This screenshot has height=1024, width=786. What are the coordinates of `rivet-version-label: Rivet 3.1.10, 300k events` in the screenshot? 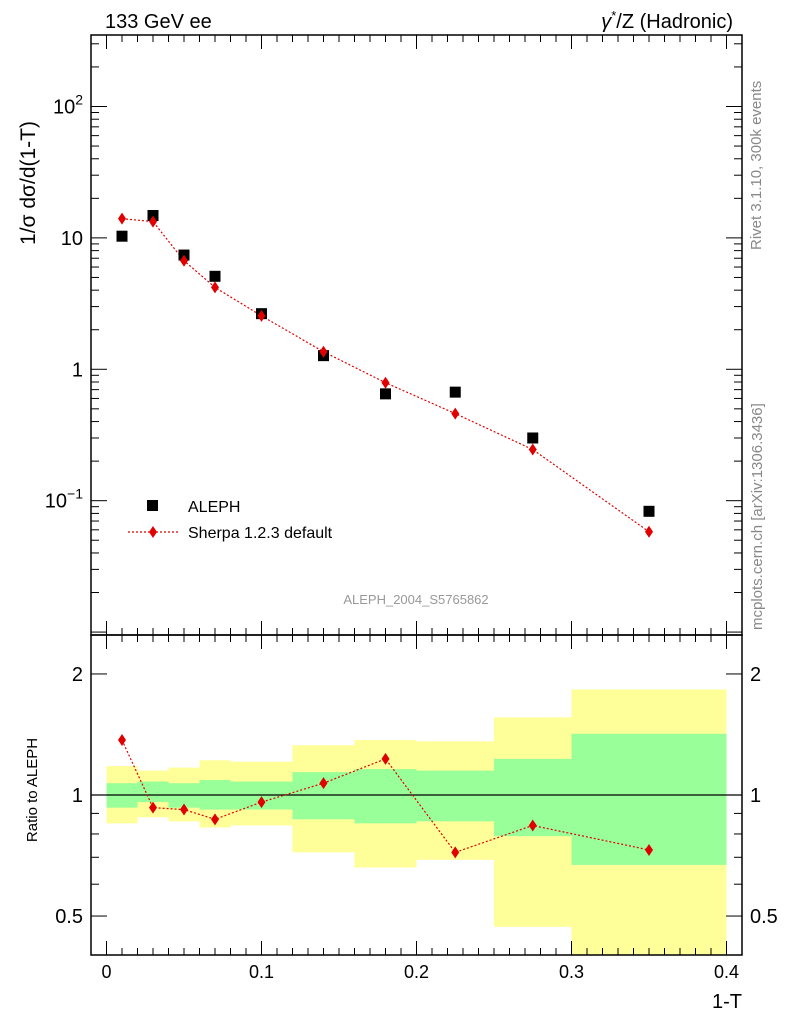 It's located at (756, 165).